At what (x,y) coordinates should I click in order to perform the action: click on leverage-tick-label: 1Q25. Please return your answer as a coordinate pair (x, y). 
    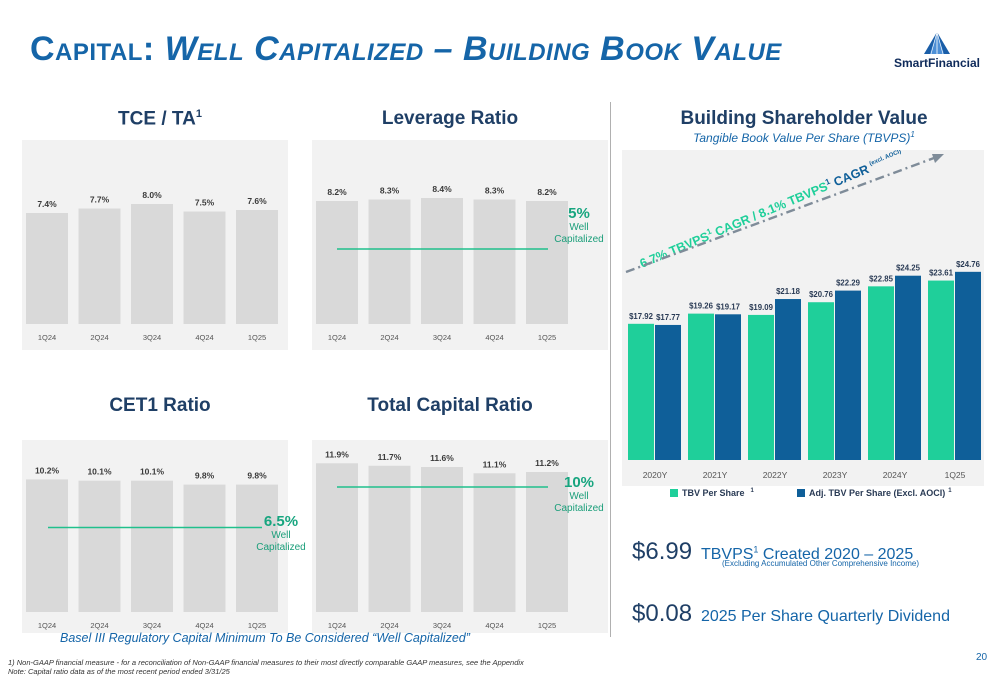
    Looking at the image, I should click on (547, 337).